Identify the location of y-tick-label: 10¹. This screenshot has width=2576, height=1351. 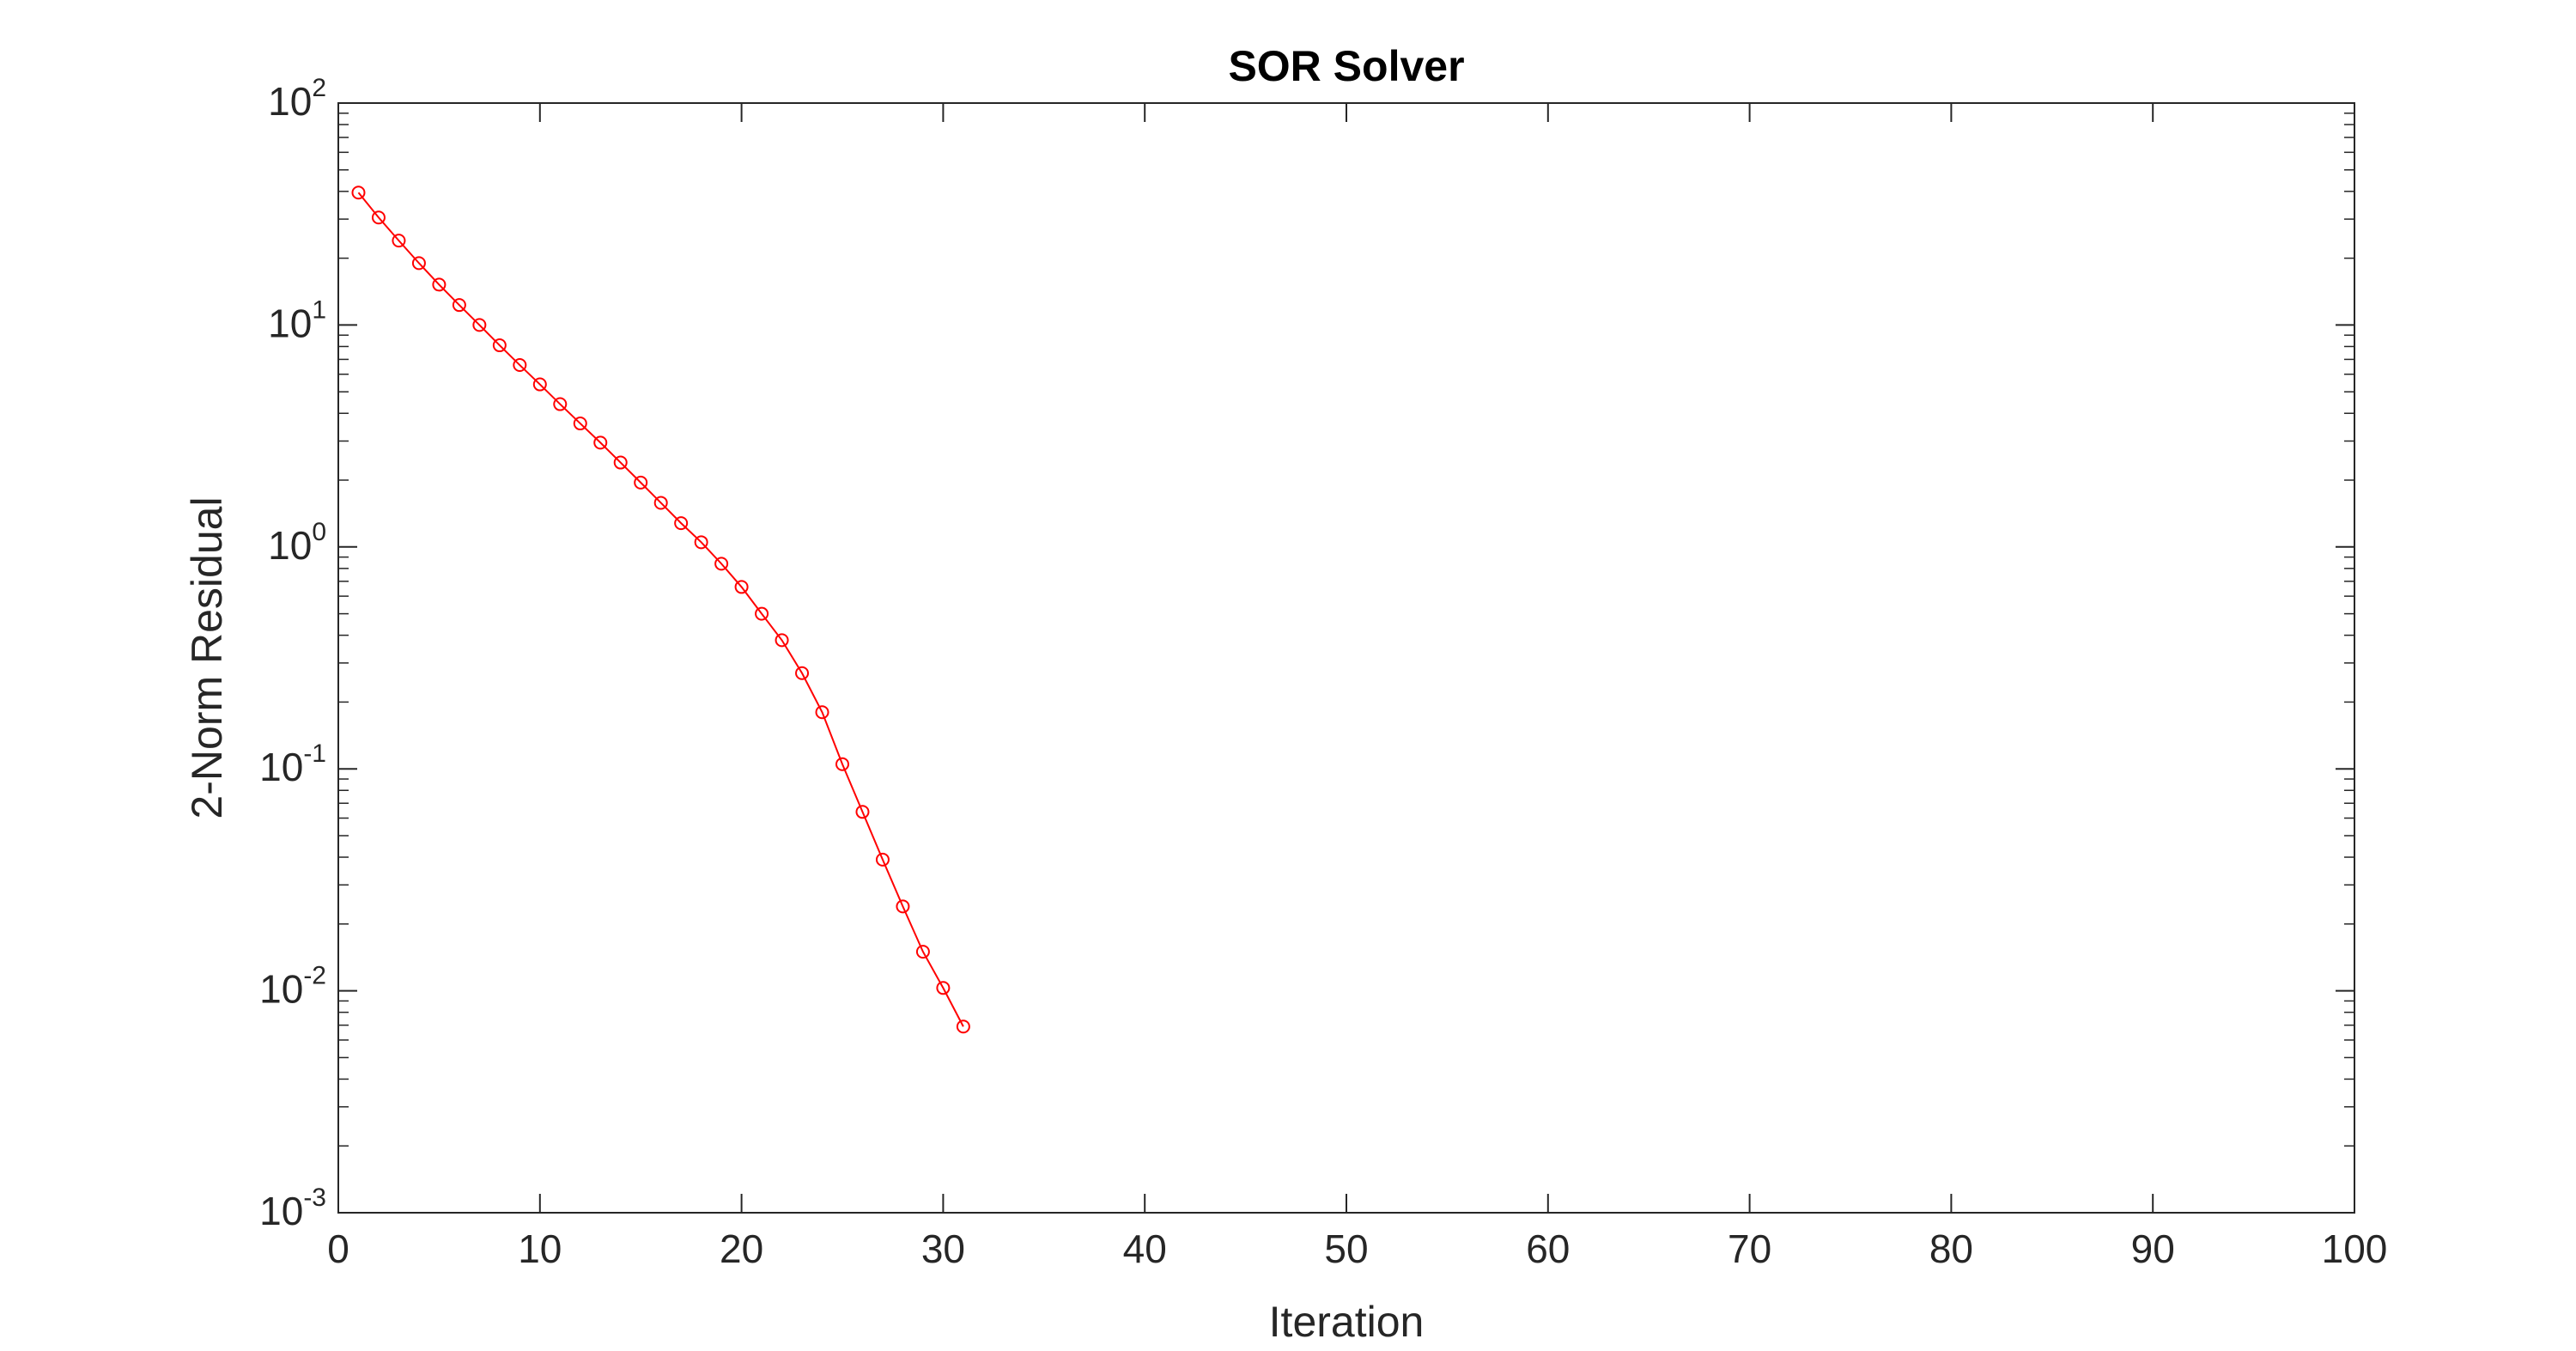
(297, 320).